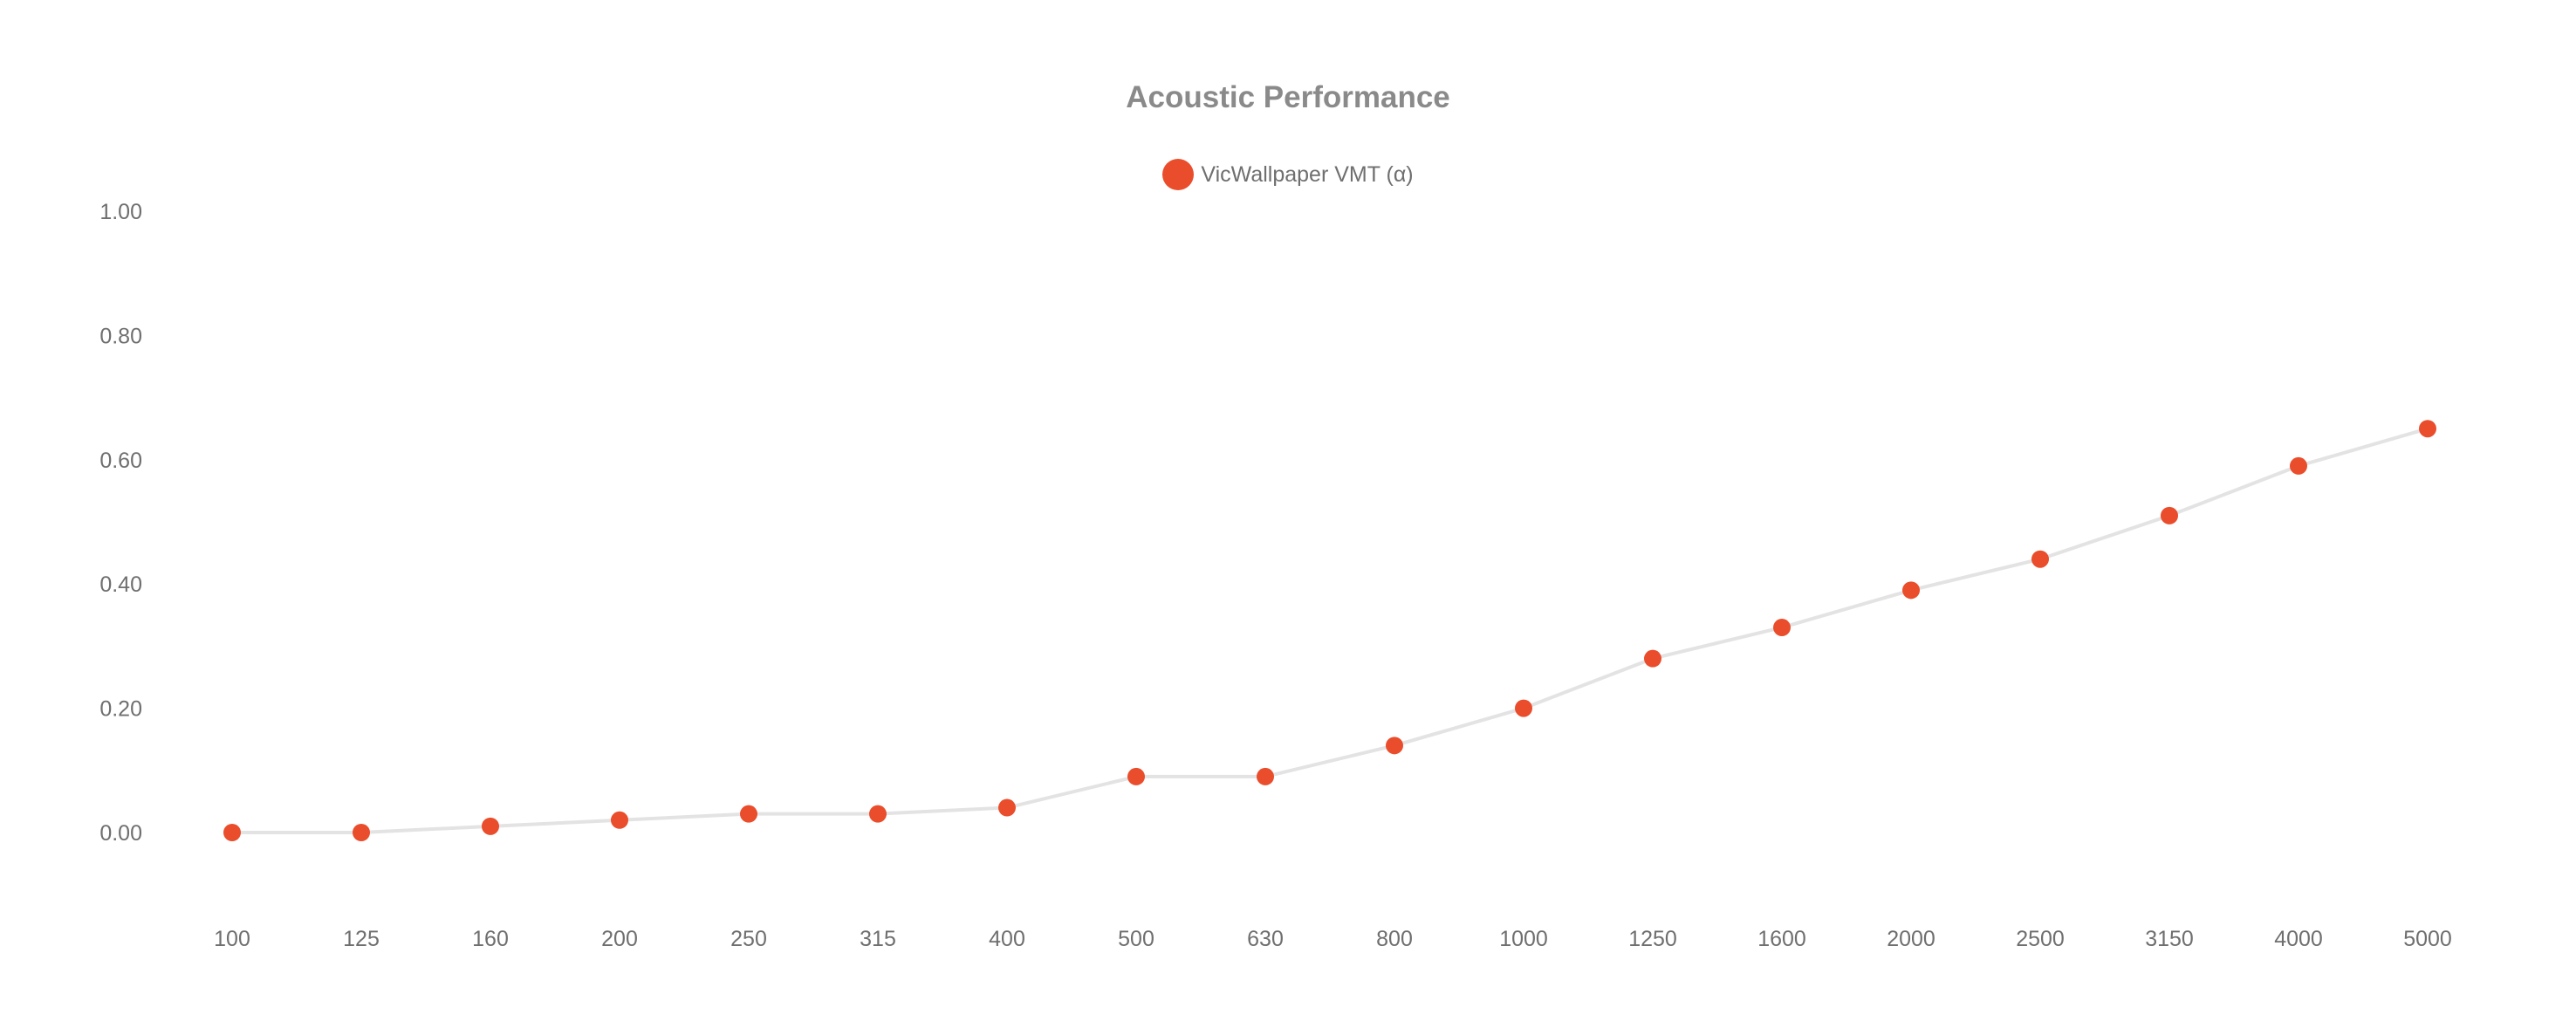 This screenshot has height=1028, width=2576. What do you see at coordinates (232, 939) in the screenshot?
I see `x-tick-label: 100` at bounding box center [232, 939].